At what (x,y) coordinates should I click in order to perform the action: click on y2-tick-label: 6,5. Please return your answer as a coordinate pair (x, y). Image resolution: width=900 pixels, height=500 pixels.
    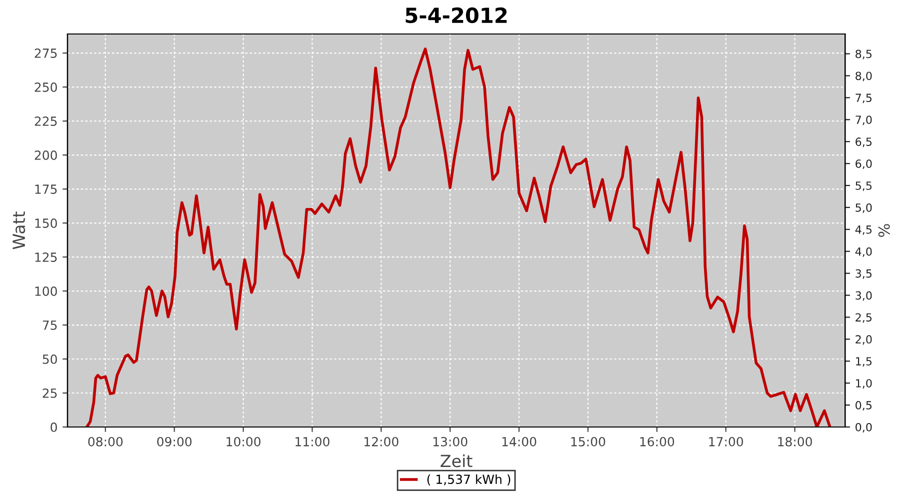
    Looking at the image, I should click on (864, 143).